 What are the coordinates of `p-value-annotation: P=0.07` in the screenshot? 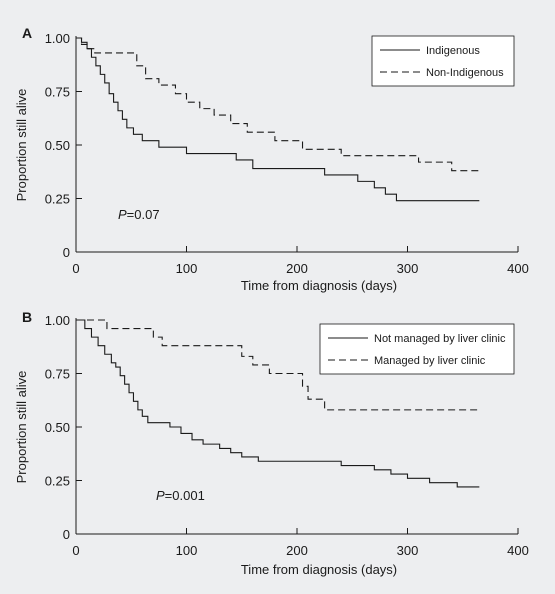 It's located at (139, 214).